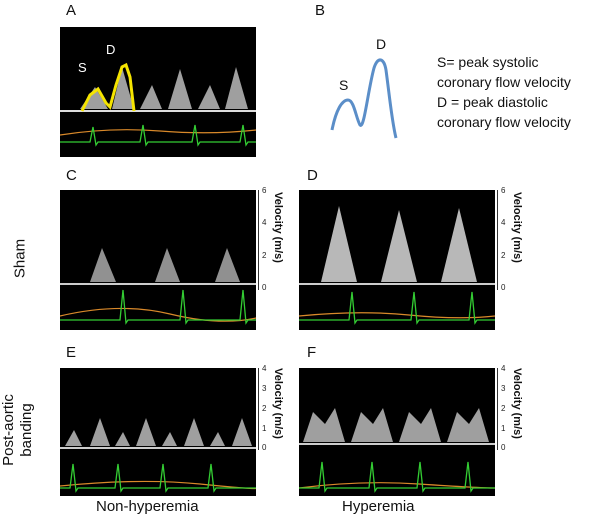 This screenshot has height=519, width=600. Describe the element at coordinates (71, 10) in the screenshot. I see `panel-label-a: A` at that location.